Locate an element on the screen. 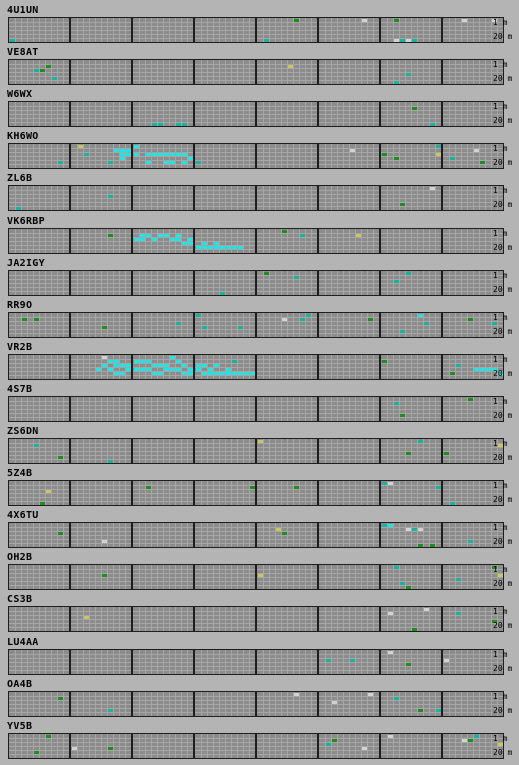 This screenshot has height=765, width=519. station-row: 4S7B 1 m 20 m is located at coordinates (259, 405).